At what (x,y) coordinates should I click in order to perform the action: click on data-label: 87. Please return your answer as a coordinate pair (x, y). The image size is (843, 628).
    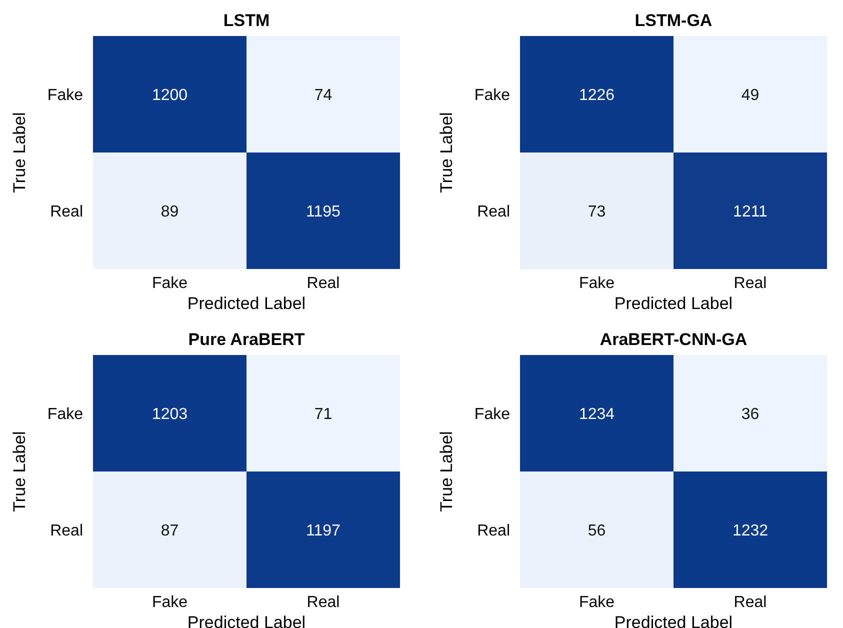
    Looking at the image, I should click on (169, 531).